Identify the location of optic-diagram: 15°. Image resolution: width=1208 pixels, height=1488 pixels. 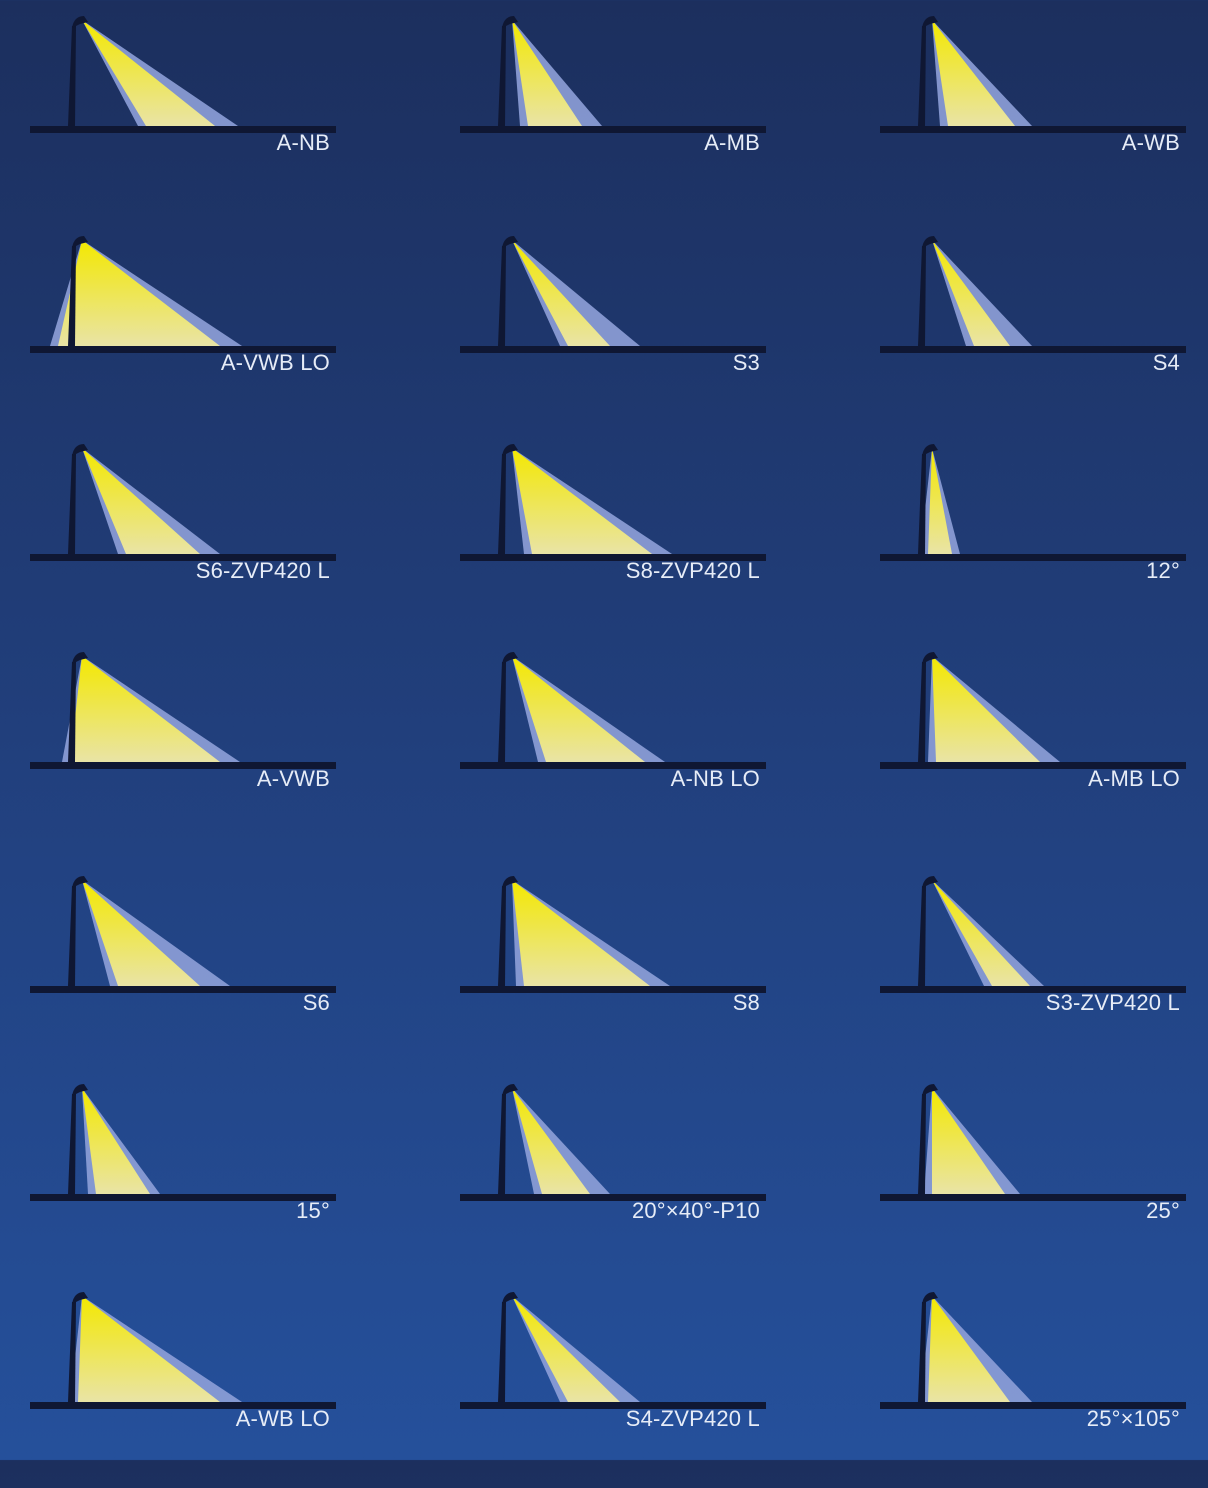
(190, 1180).